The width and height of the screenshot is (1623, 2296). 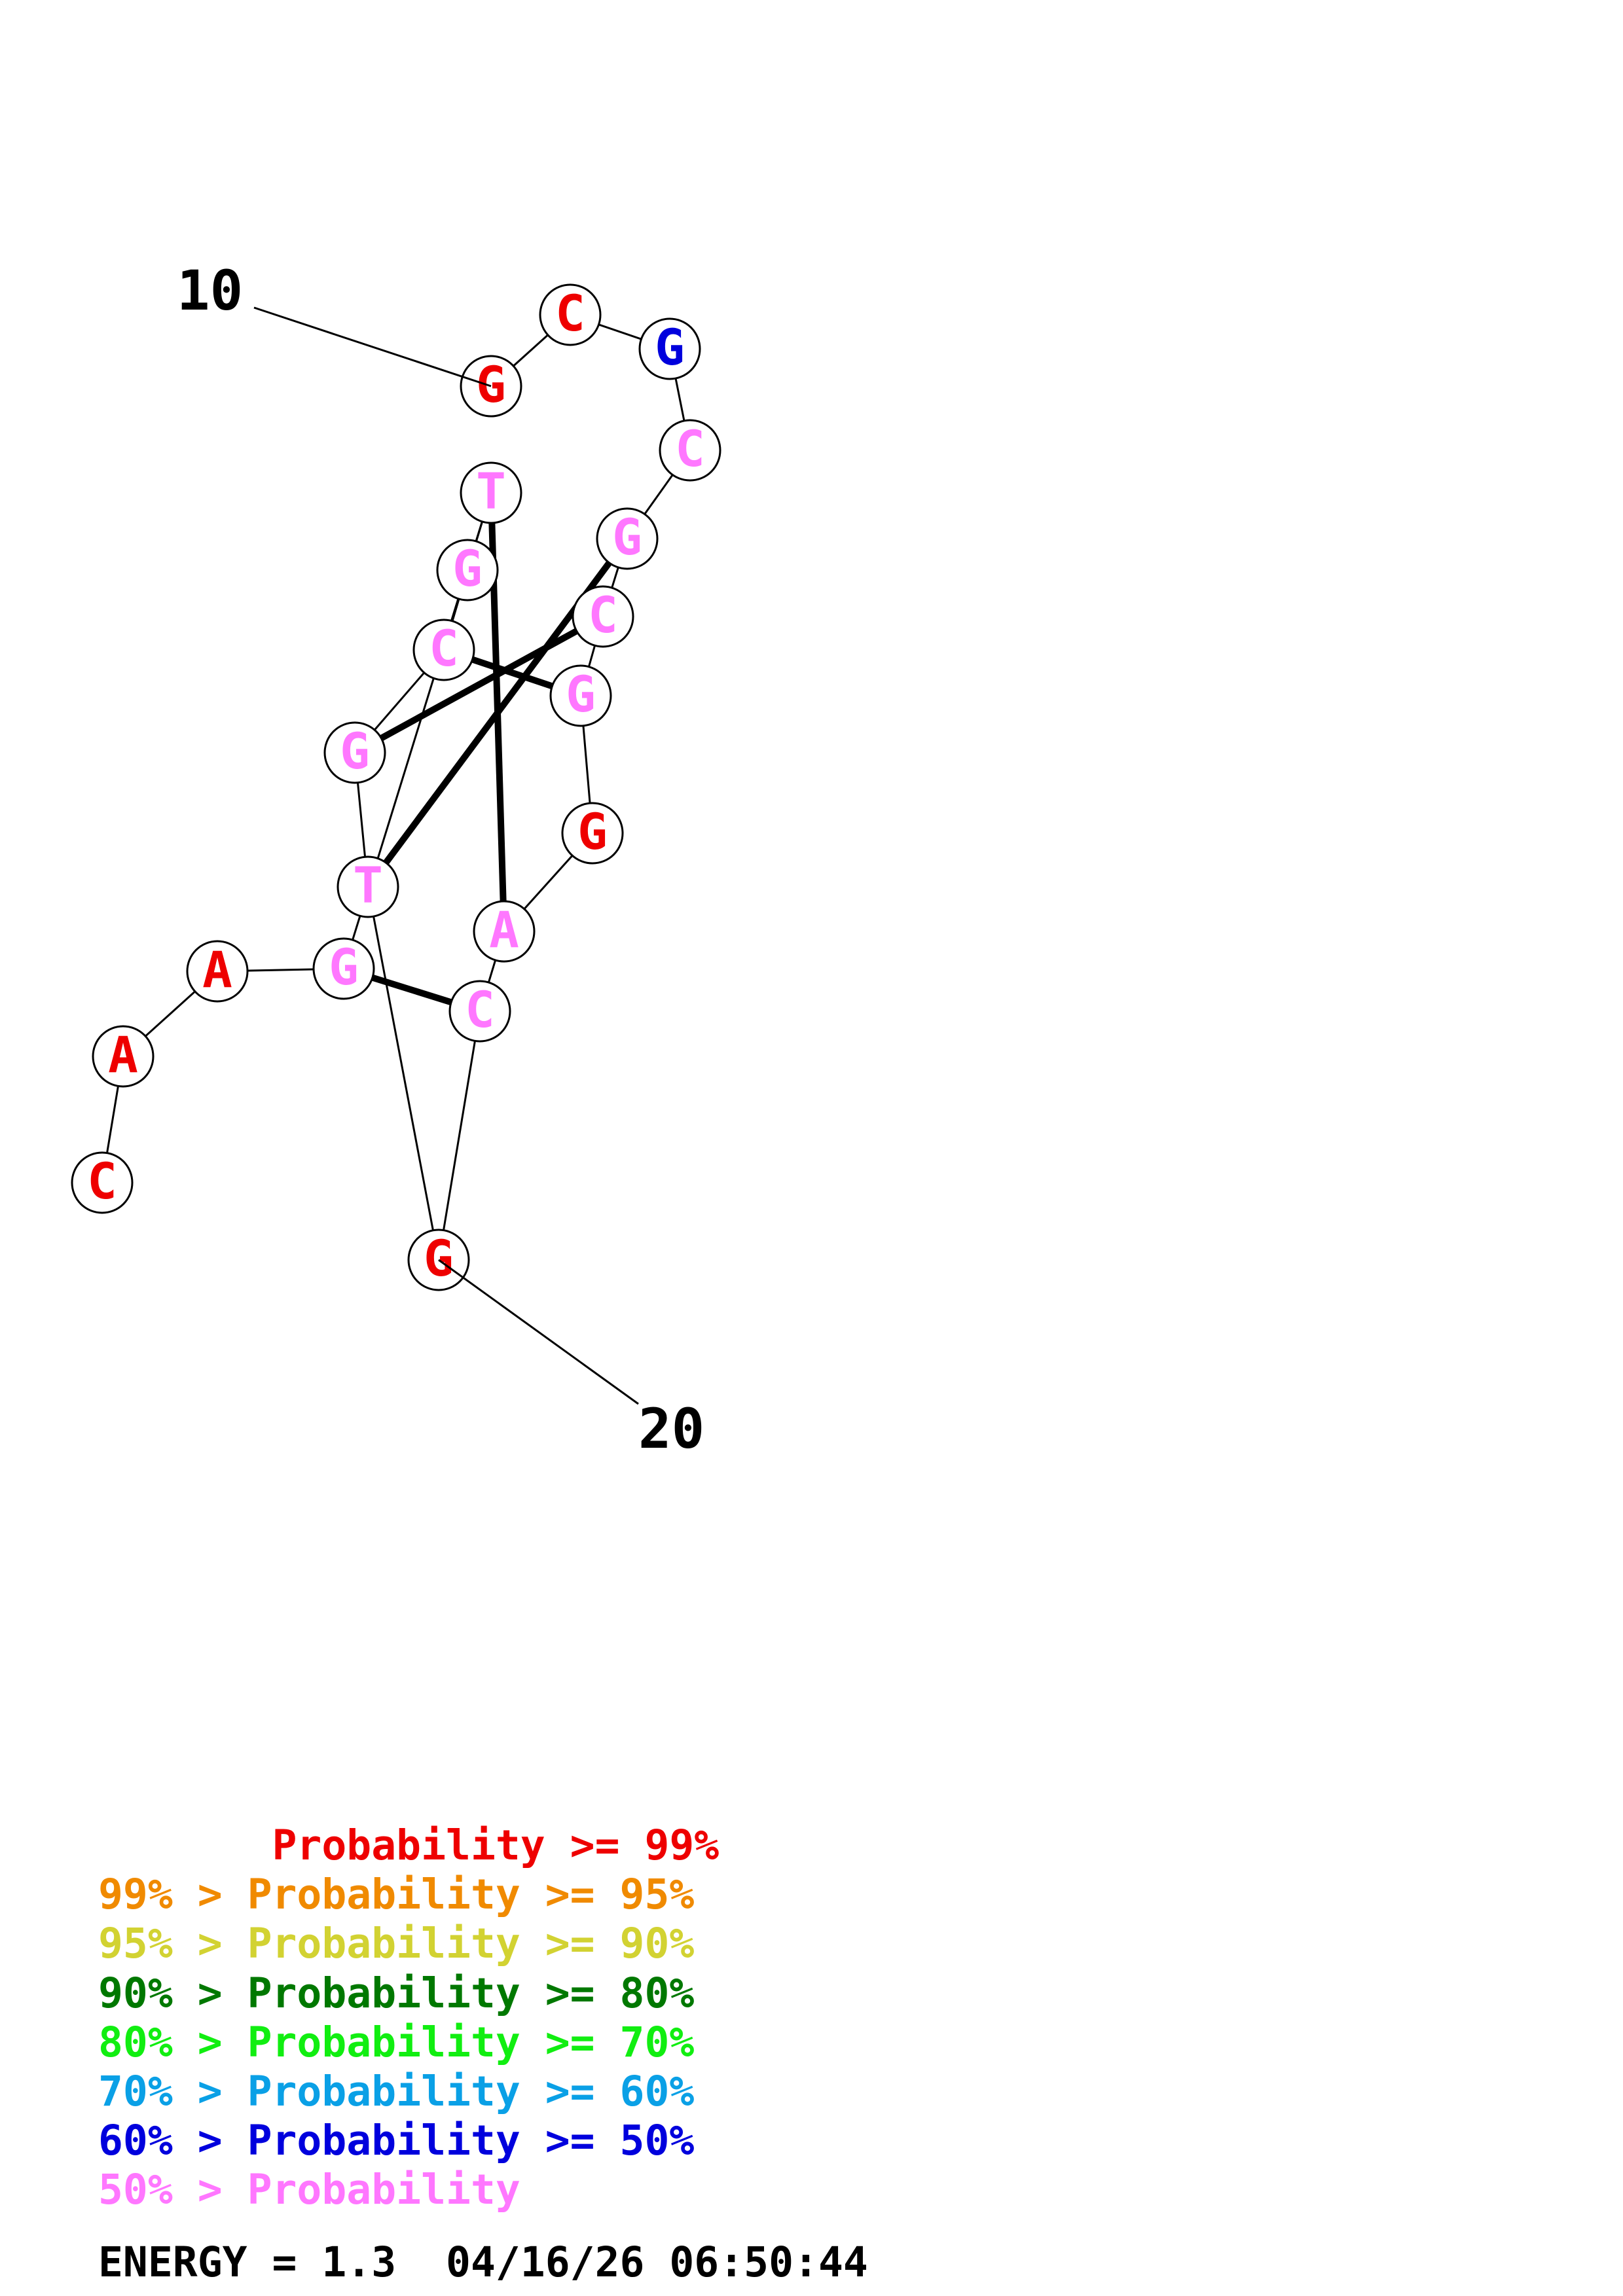 What do you see at coordinates (396, 787) in the screenshot?
I see `backbone-lines` at bounding box center [396, 787].